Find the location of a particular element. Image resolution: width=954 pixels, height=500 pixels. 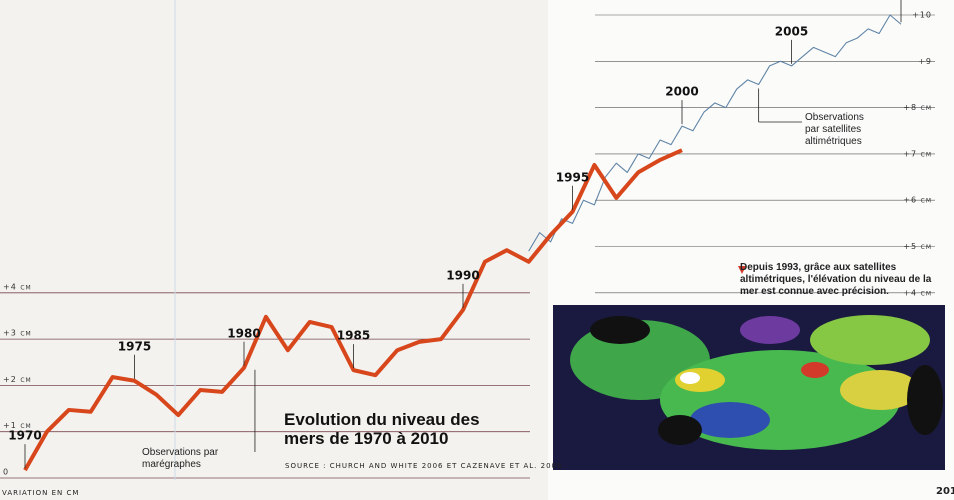

y-tick-label: +6 cm is located at coordinates (917, 200).